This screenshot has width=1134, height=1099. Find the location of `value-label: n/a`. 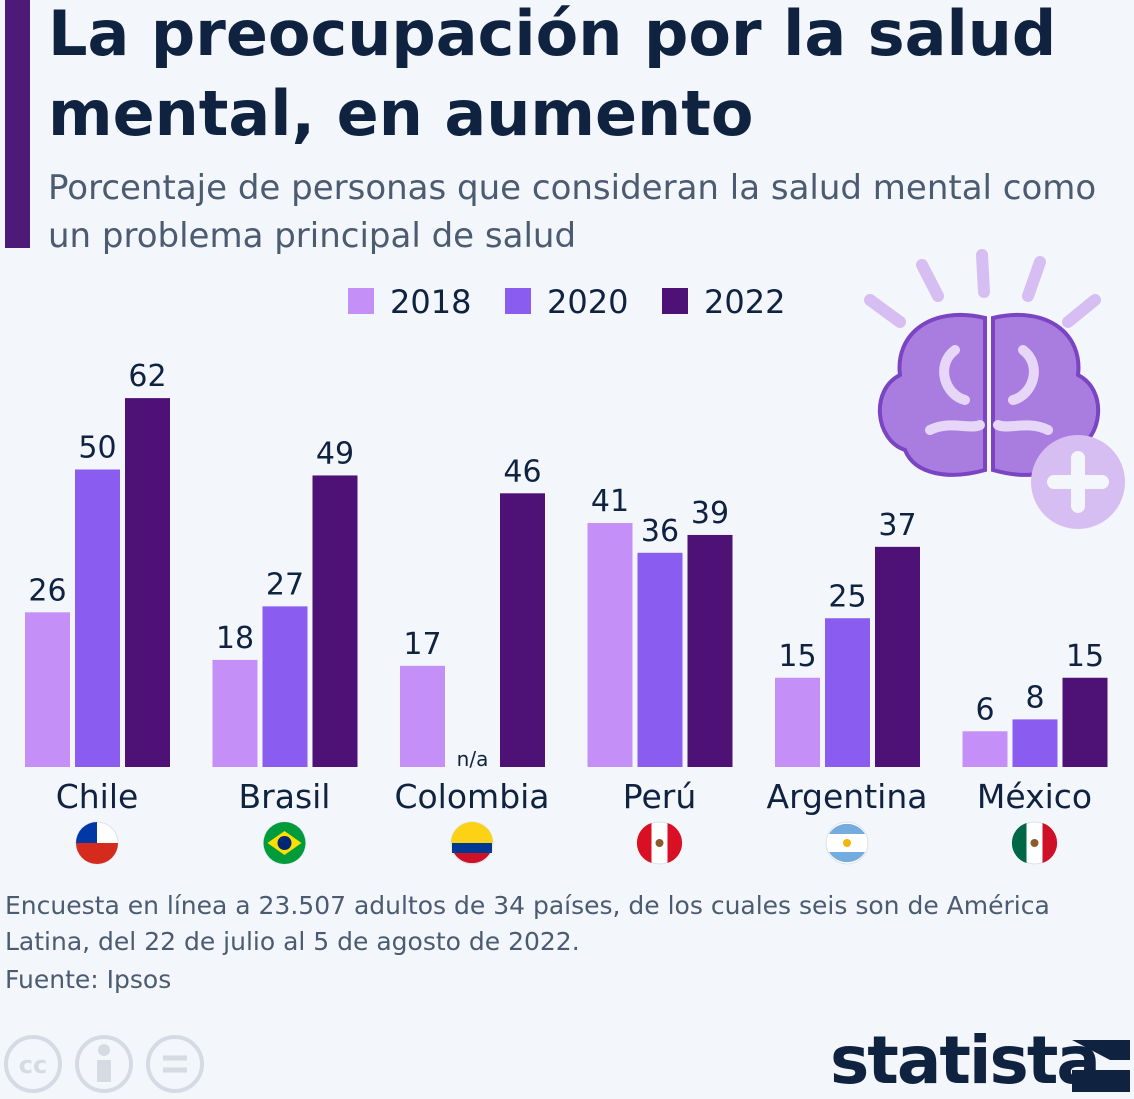

value-label: n/a is located at coordinates (473, 759).